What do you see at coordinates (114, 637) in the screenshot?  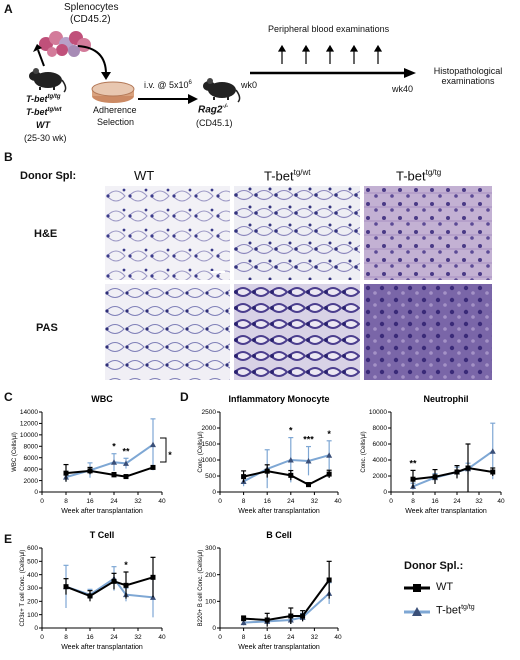 I see `x-tick-label: 24` at bounding box center [114, 637].